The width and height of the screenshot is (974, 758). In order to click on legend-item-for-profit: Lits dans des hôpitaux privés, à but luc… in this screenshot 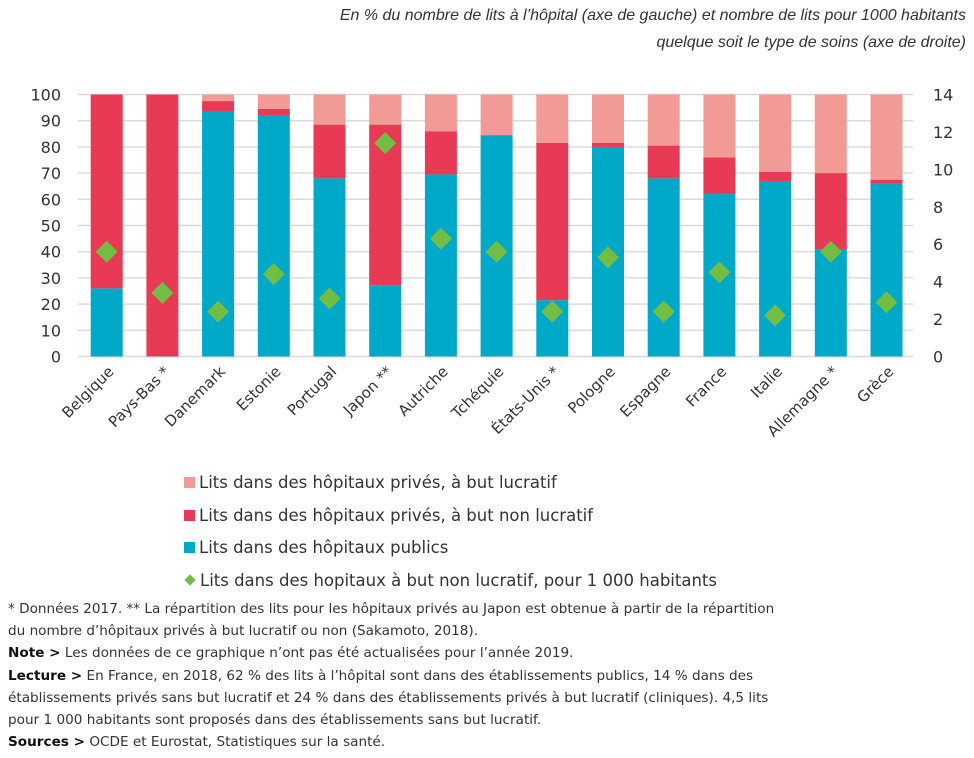, I will do `click(450, 482)`.